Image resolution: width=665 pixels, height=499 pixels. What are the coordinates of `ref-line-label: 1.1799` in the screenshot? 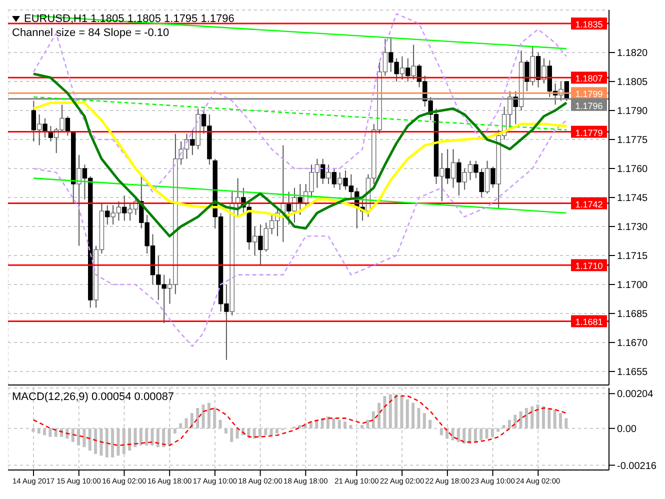 It's located at (589, 94).